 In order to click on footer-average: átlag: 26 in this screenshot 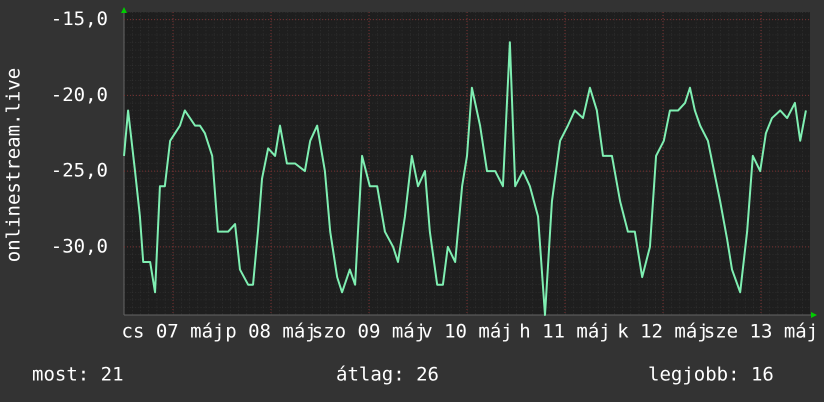, I will do `click(387, 375)`.